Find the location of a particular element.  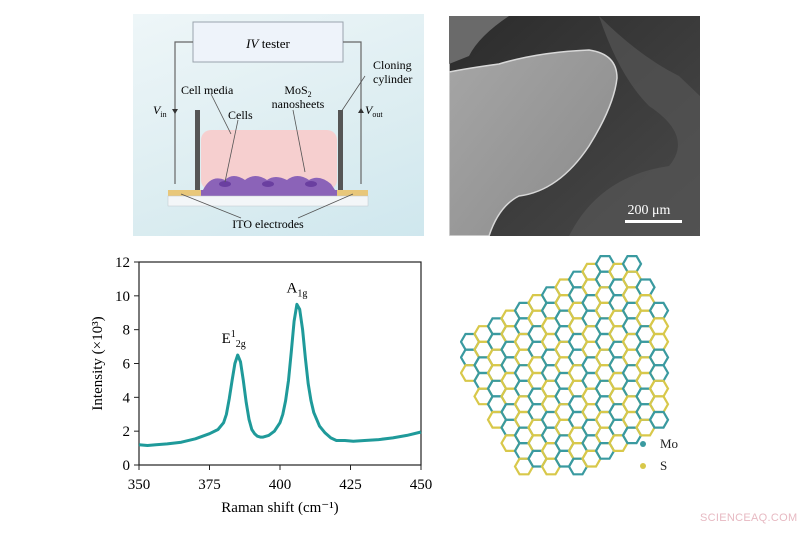

plot-frame is located at coordinates (280, 363).